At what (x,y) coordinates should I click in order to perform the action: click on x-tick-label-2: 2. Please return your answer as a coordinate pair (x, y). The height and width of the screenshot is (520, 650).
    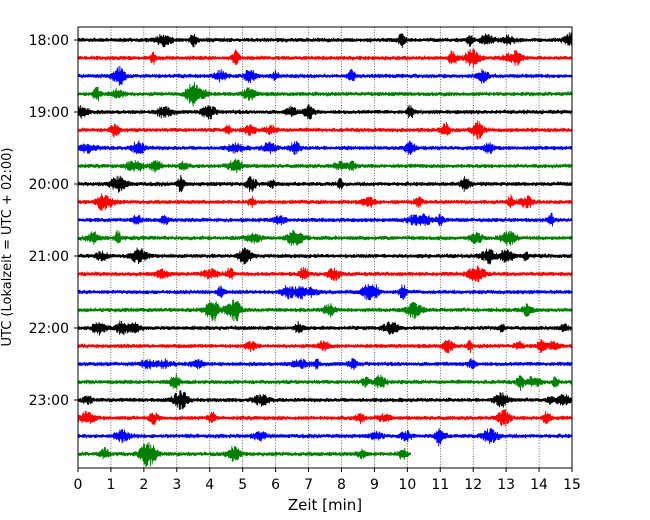
    Looking at the image, I should click on (143, 485).